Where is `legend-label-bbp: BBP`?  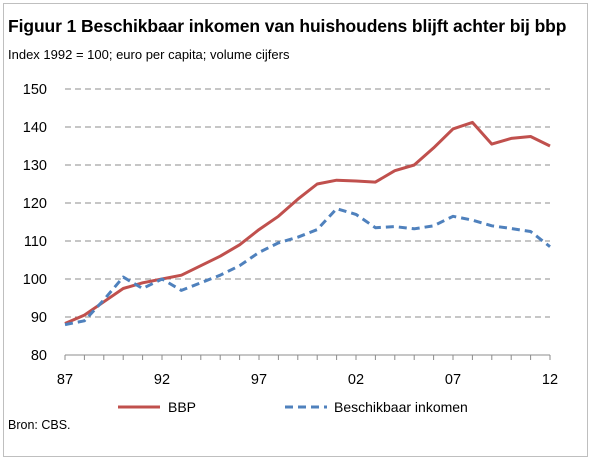
legend-label-bbp: BBP is located at coordinates (182, 407).